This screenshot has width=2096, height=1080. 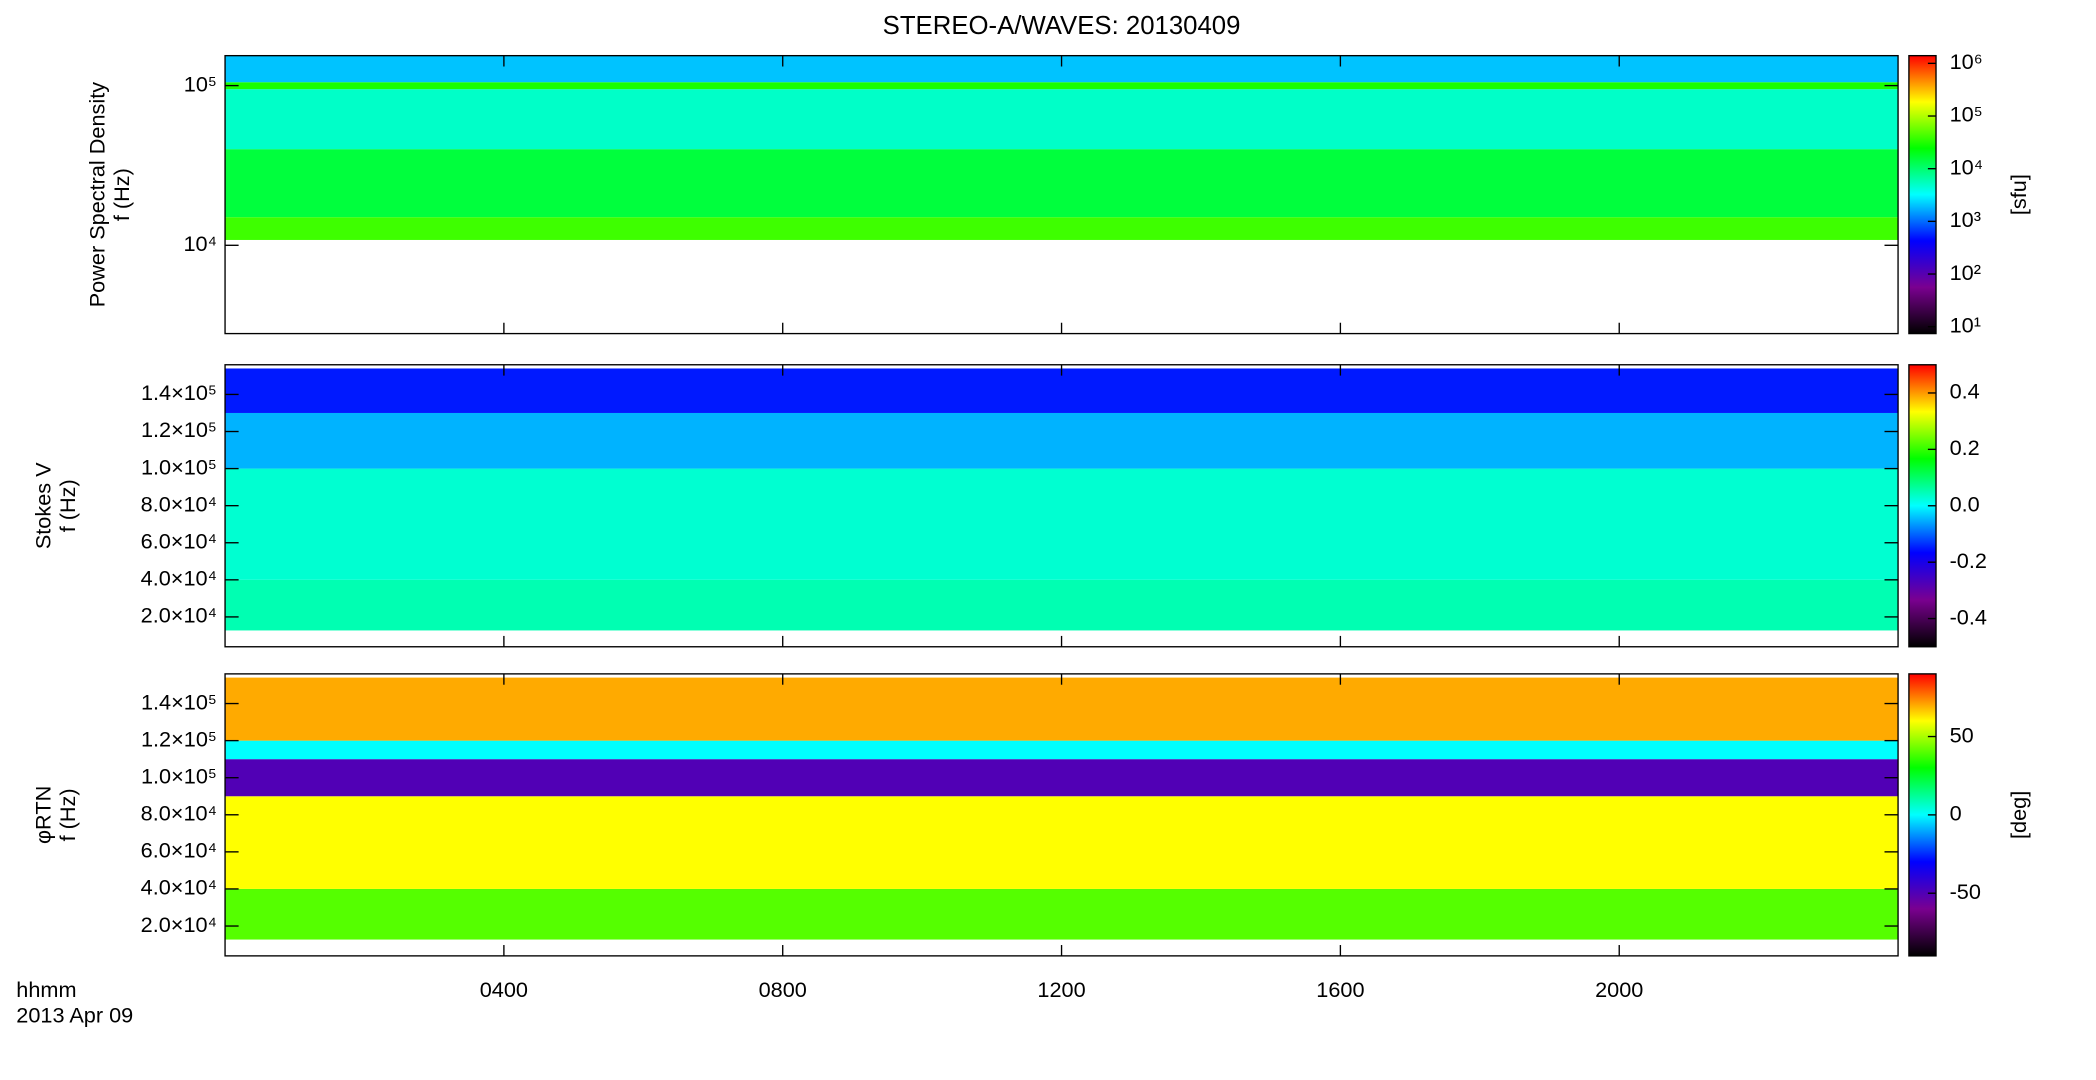 I want to click on colorbar-tick-label: 0.4, so click(x=1965, y=391).